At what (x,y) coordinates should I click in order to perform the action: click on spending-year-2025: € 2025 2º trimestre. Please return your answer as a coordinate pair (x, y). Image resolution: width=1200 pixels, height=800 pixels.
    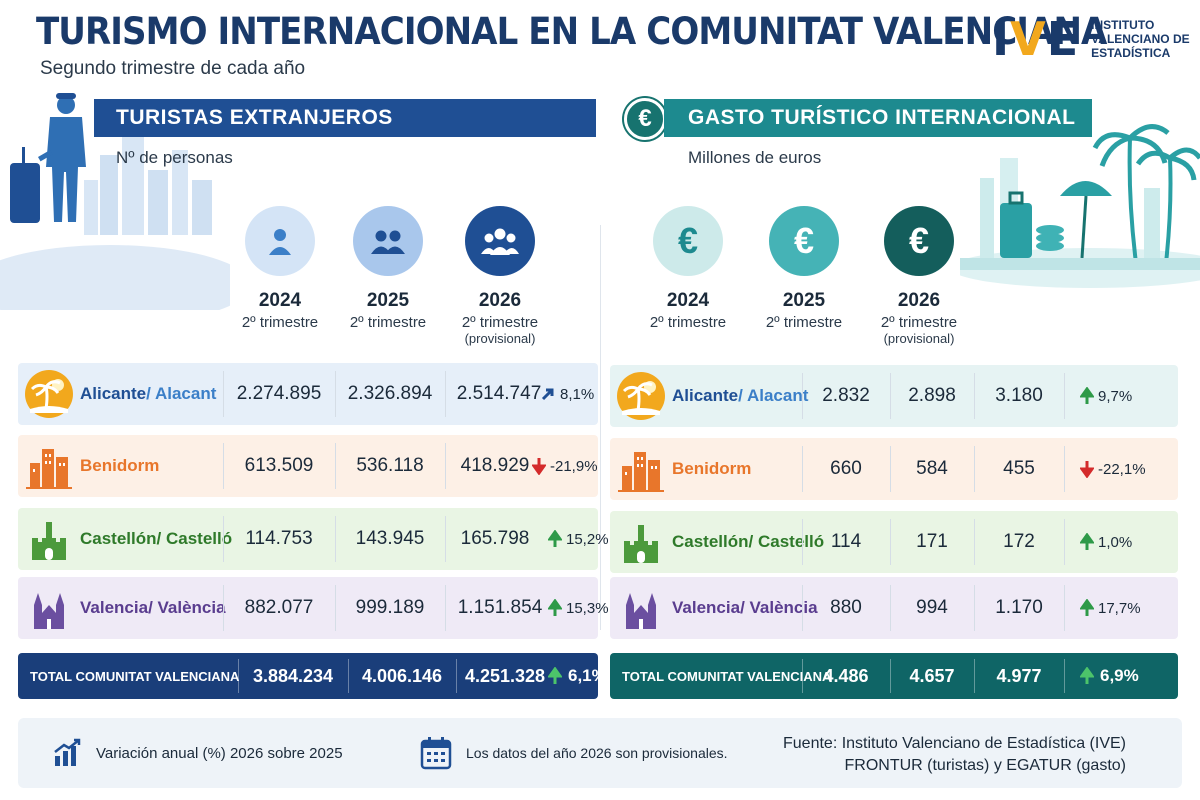
    Looking at the image, I should click on (804, 268).